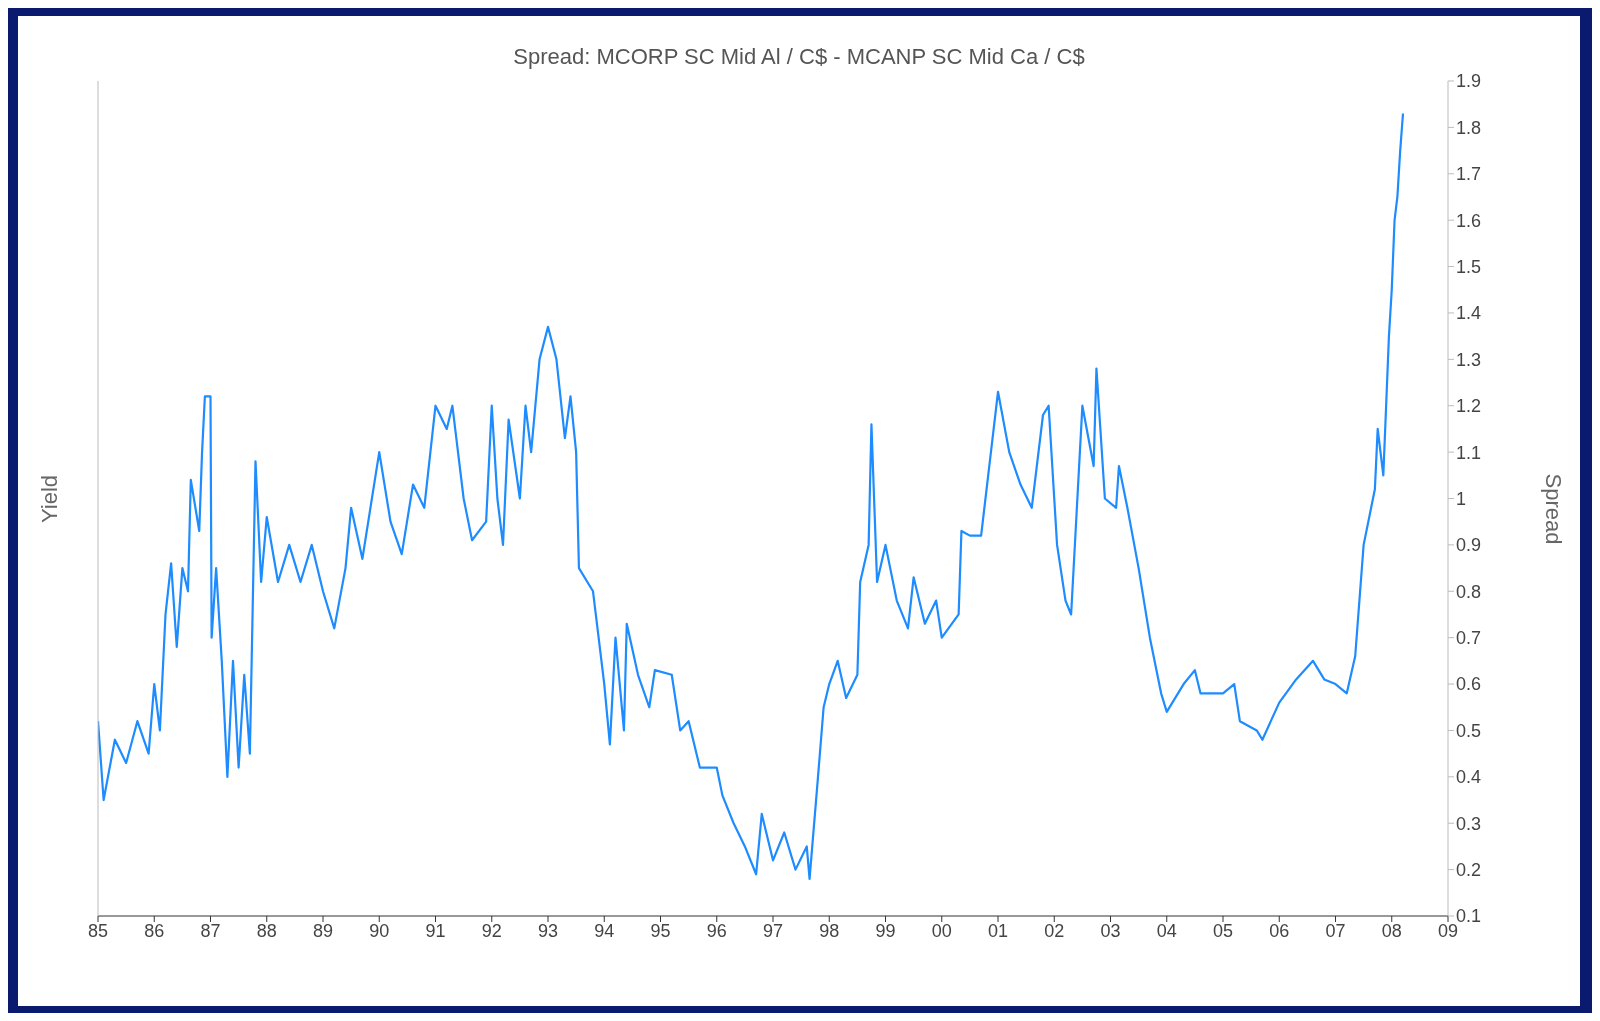  I want to click on y2-tick-label: 0.2, so click(1469, 870).